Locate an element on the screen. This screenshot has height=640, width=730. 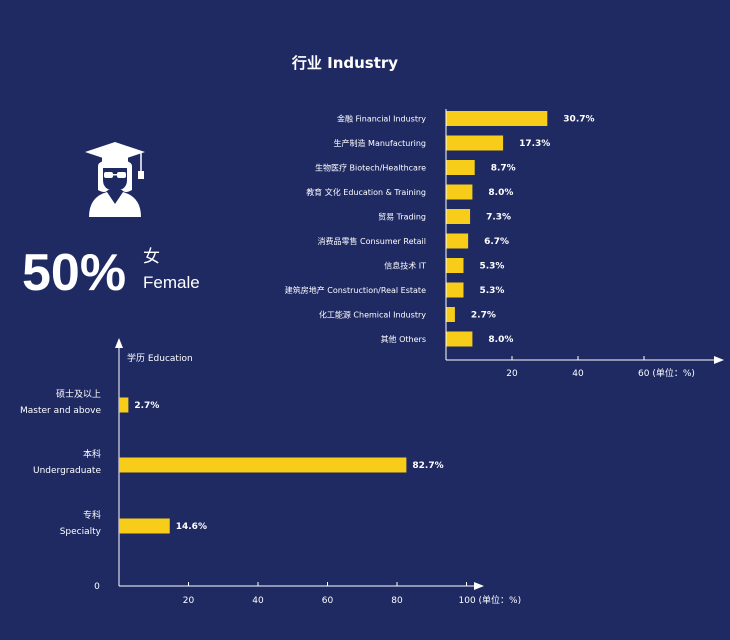
education-category-label-cn: 本科 is located at coordinates (92, 454).